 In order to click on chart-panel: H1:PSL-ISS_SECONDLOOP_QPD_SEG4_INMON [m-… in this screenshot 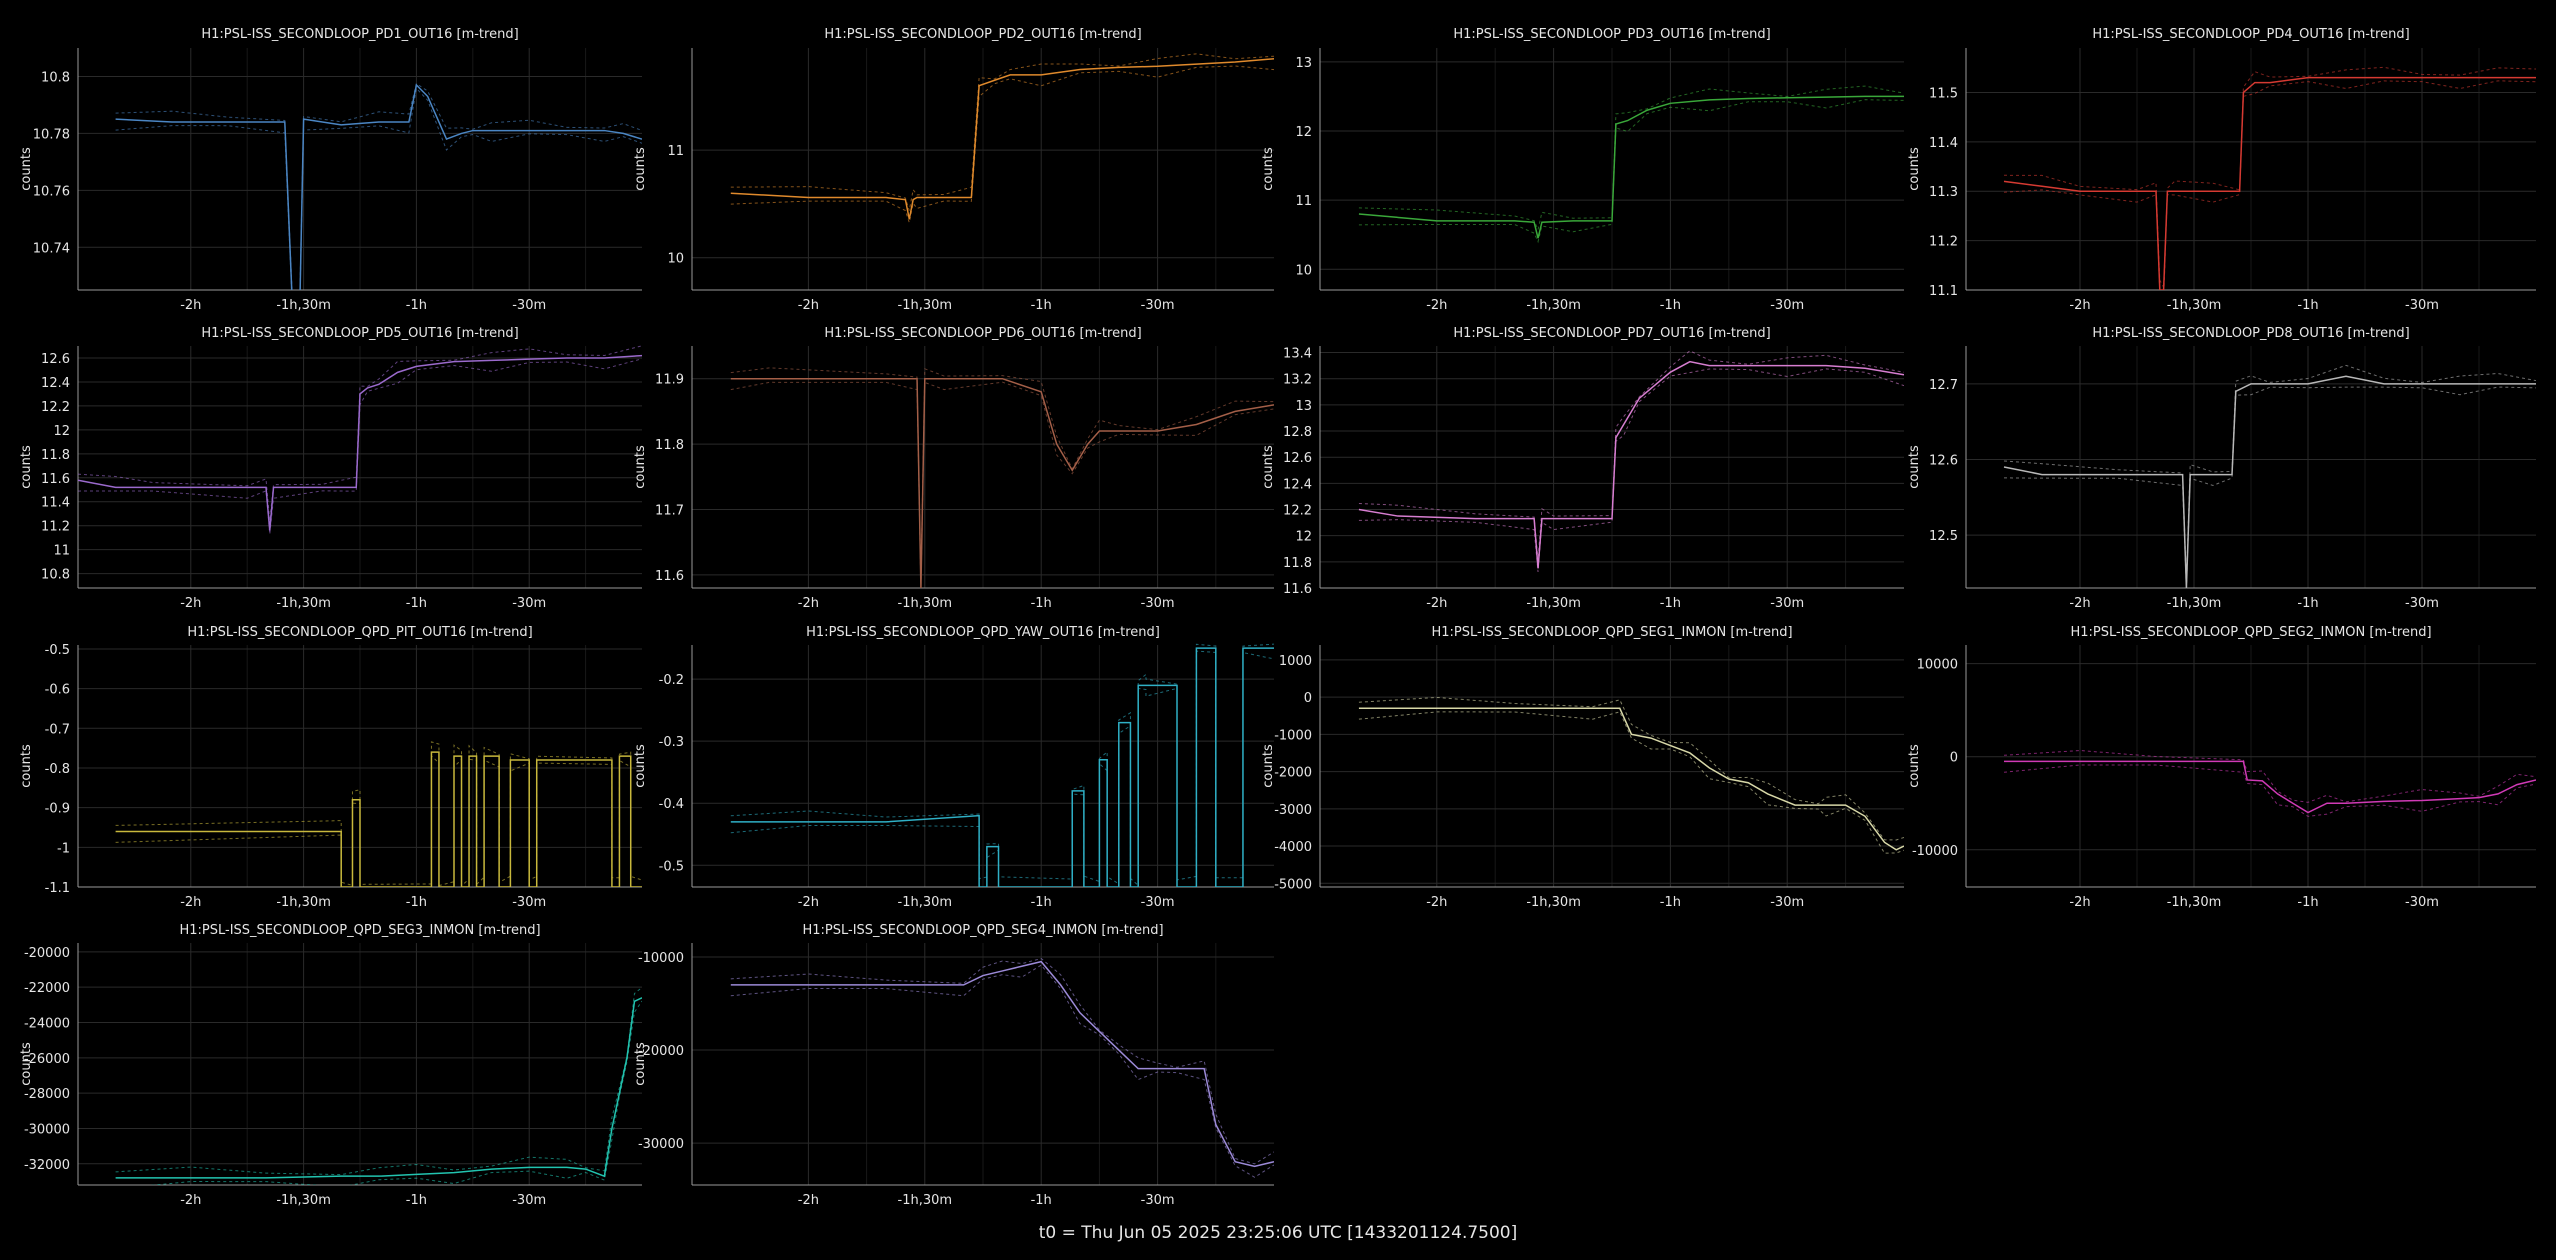, I will do `click(953, 1065)`.